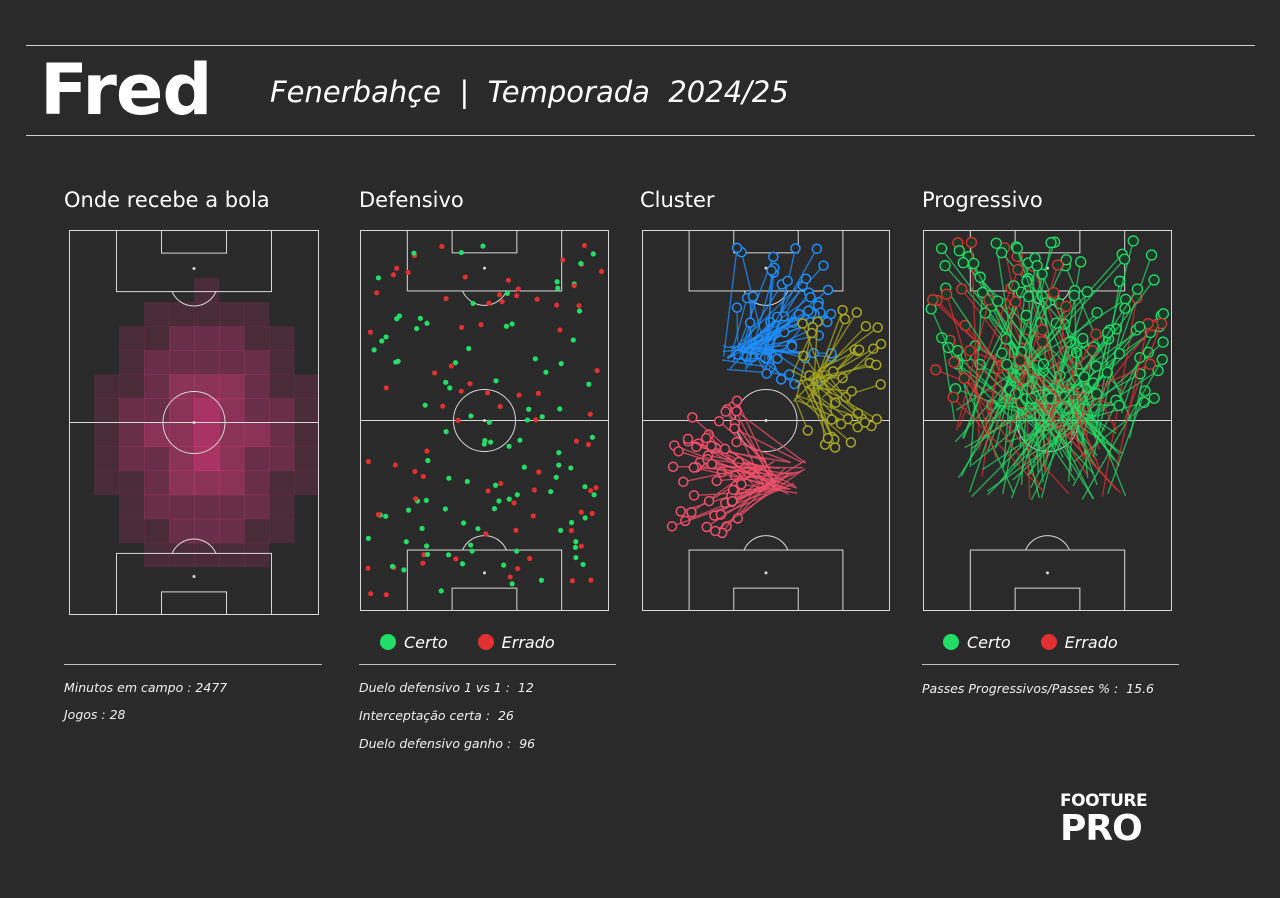 Image resolution: width=1280 pixels, height=898 pixels. What do you see at coordinates (193, 664) in the screenshot?
I see `heatmap-divider` at bounding box center [193, 664].